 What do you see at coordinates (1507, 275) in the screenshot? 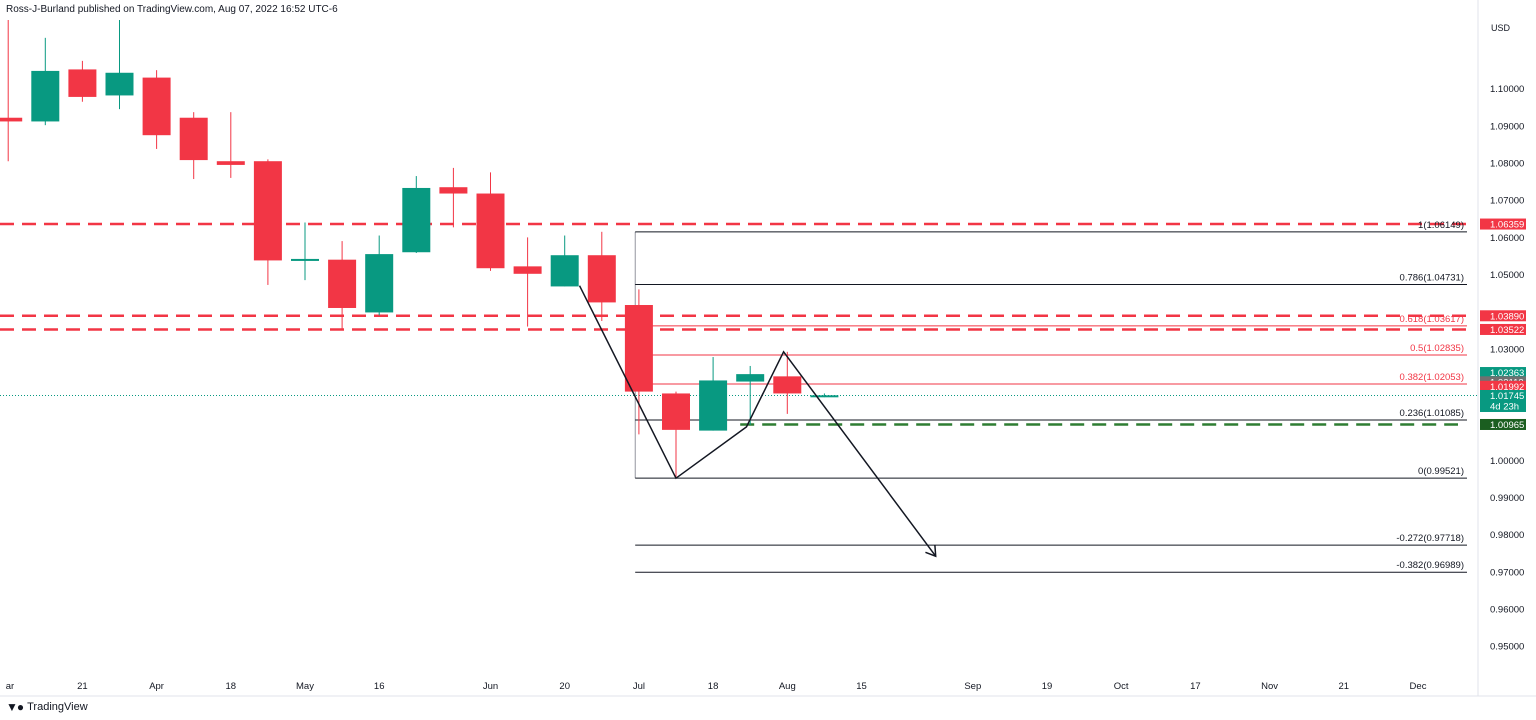
I see `y-tick-label-7: 1.05000` at bounding box center [1507, 275].